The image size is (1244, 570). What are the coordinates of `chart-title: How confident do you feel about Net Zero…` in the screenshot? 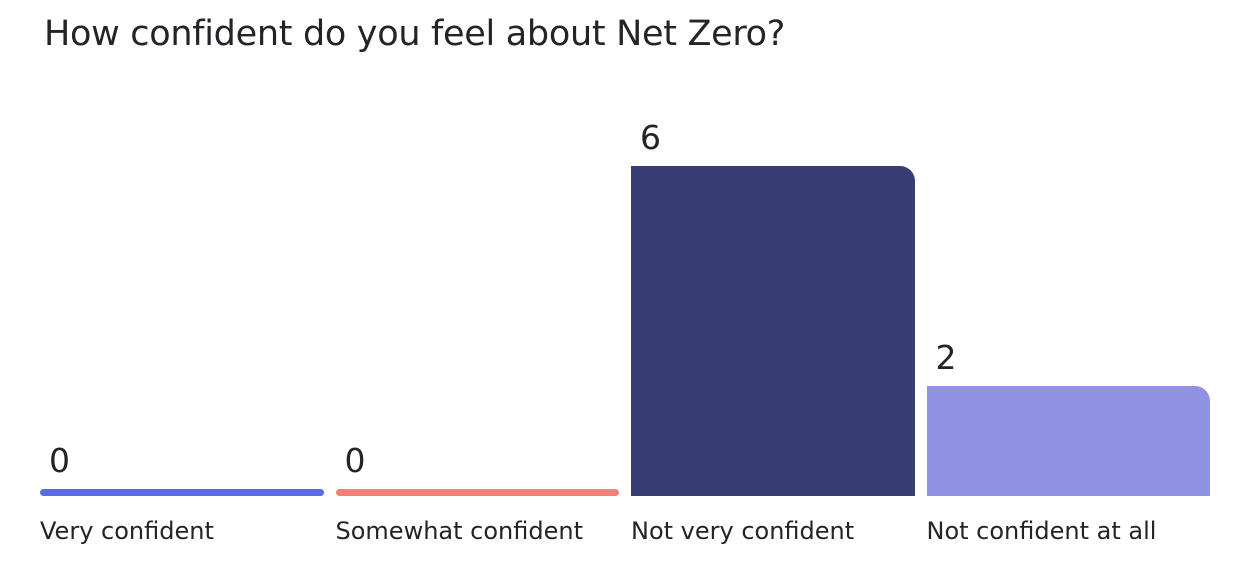 It's located at (415, 34).